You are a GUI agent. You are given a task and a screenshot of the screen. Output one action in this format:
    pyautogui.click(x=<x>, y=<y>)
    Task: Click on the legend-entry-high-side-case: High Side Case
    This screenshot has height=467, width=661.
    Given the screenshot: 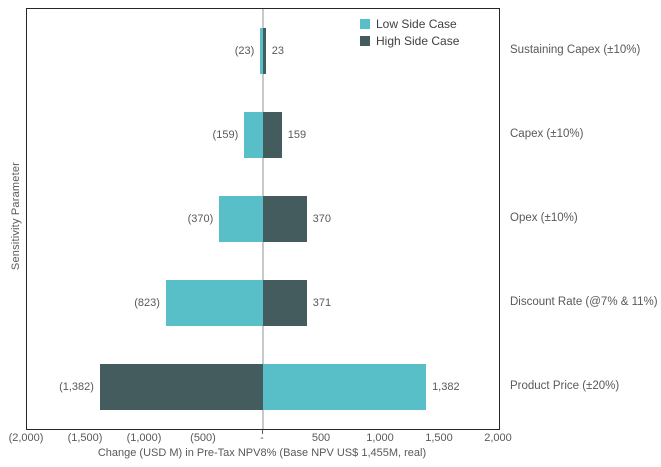 What is the action you would take?
    pyautogui.click(x=409, y=41)
    